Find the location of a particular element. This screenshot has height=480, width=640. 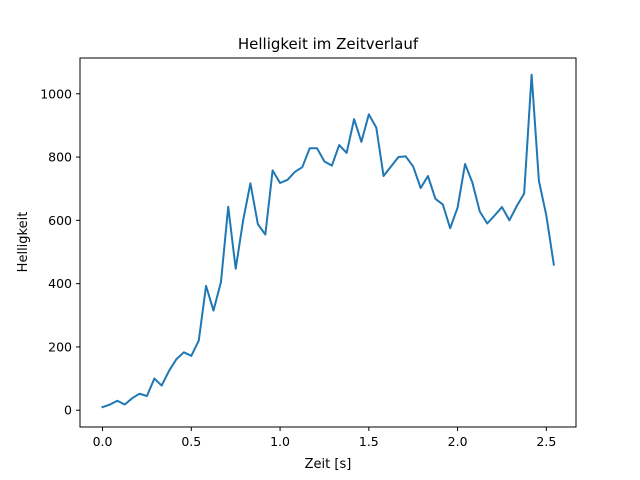

x-tick-label: 2.5 is located at coordinates (546, 441).